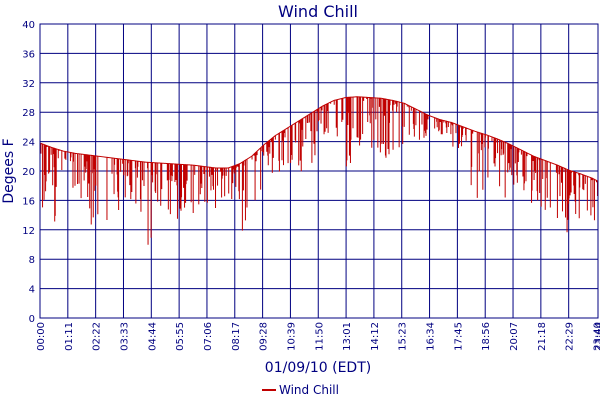  I want to click on x-tick-label: 23:44, so click(597, 336).